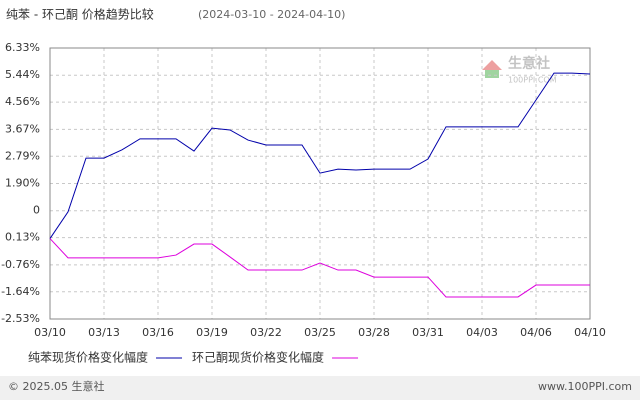 This screenshot has width=640, height=404. What do you see at coordinates (536, 332) in the screenshot?
I see `x-tick-label: 04/06` at bounding box center [536, 332].